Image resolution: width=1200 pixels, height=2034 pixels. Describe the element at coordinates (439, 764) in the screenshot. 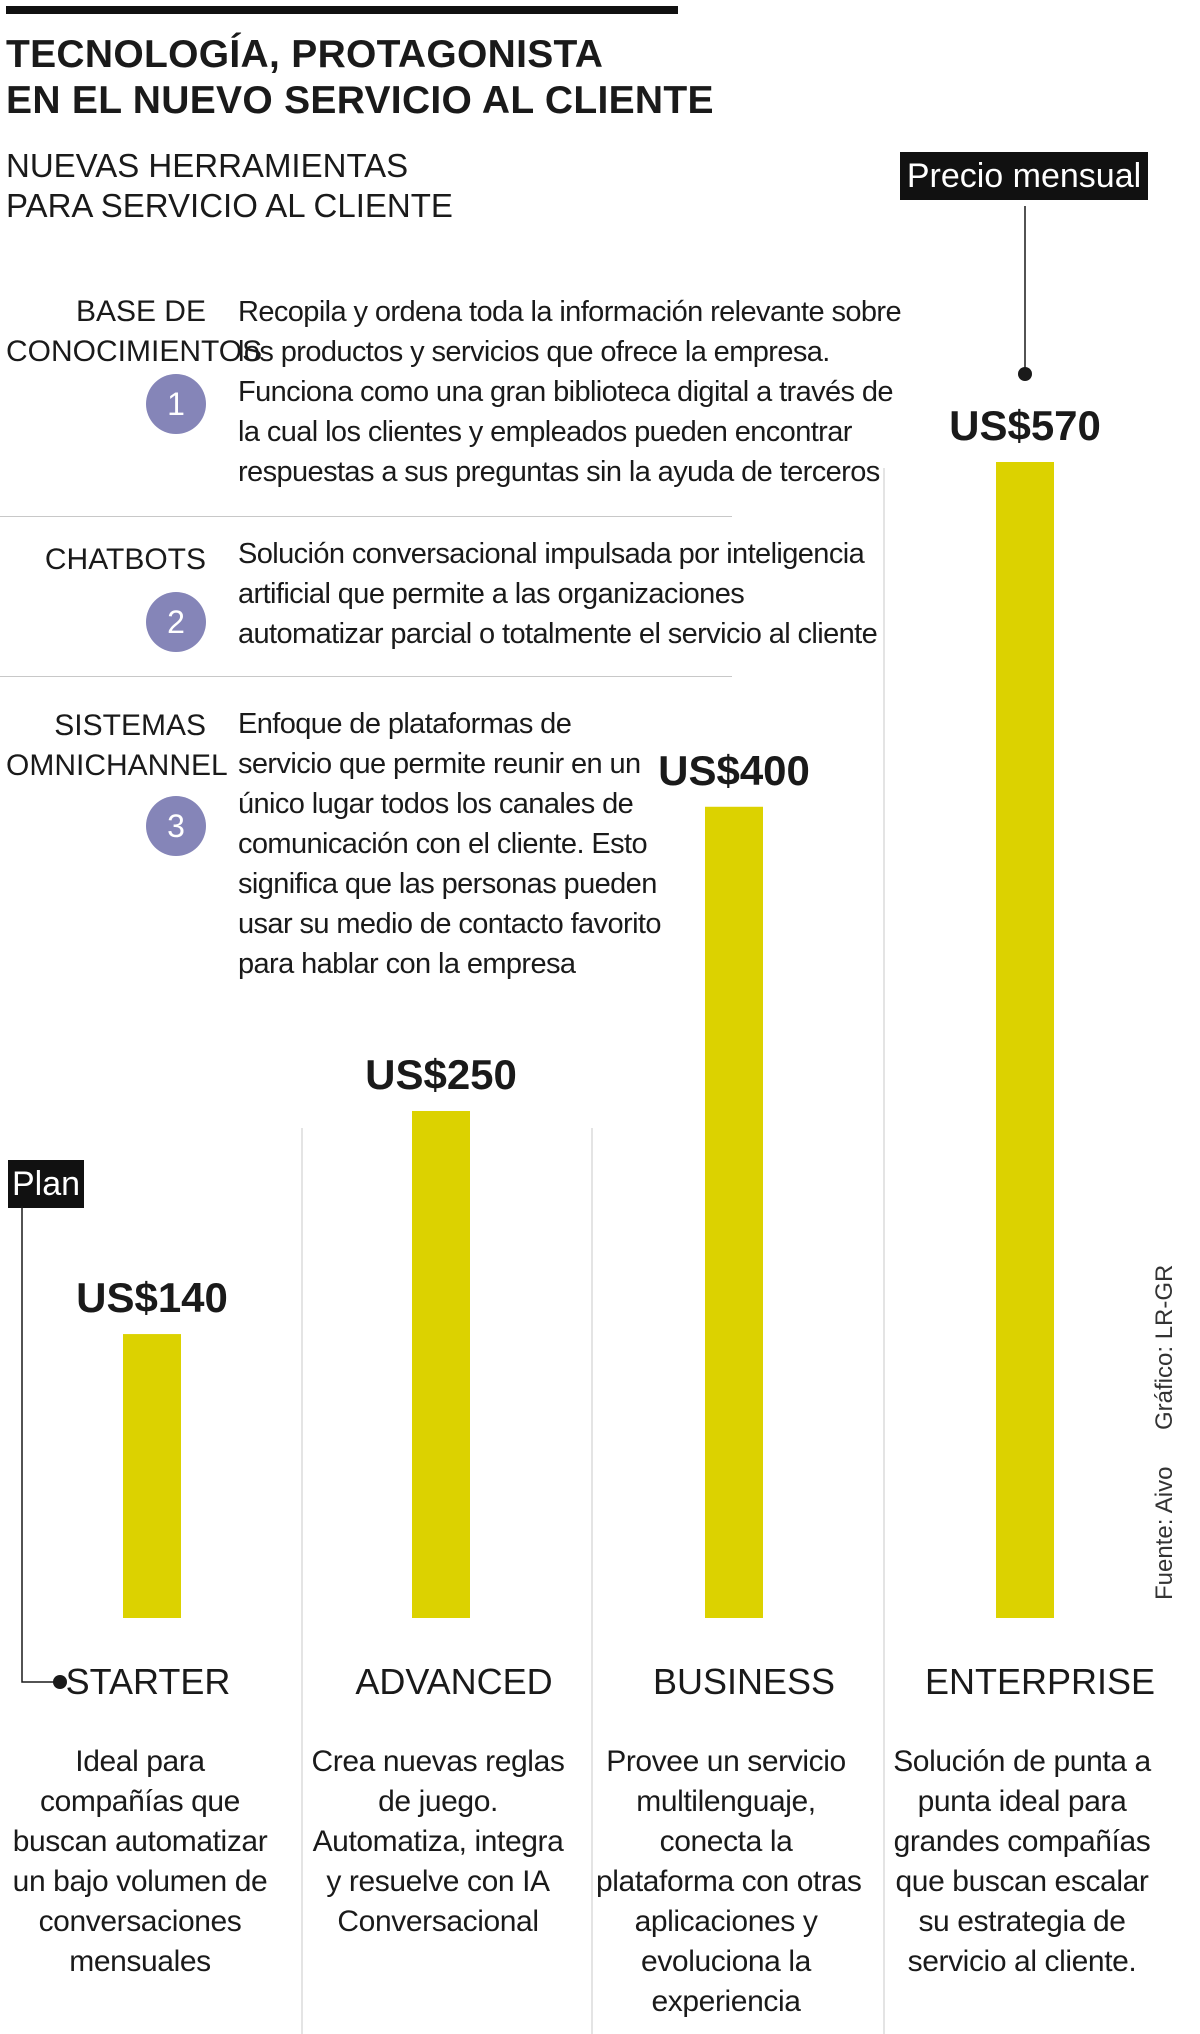

I see `solution-3-desc-line: servicio que permite reunir en un` at that location.